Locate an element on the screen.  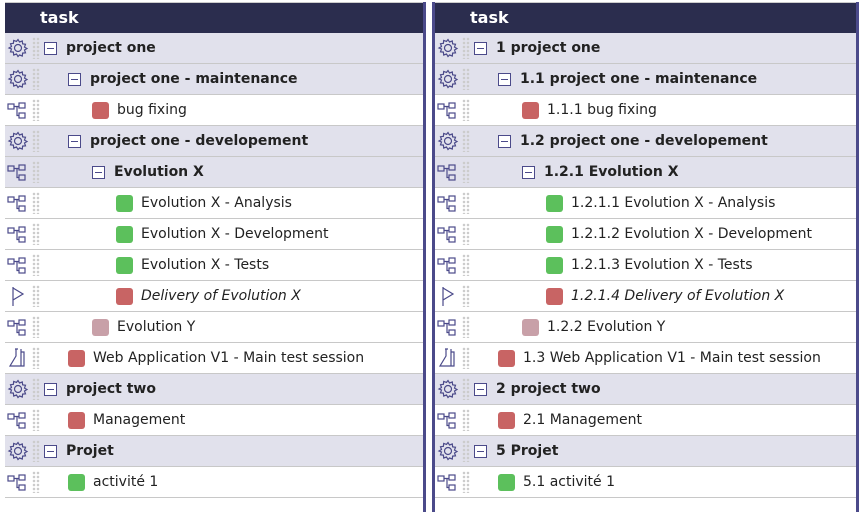
task-row: Evolution X - Development is located at coordinates (214, 234).